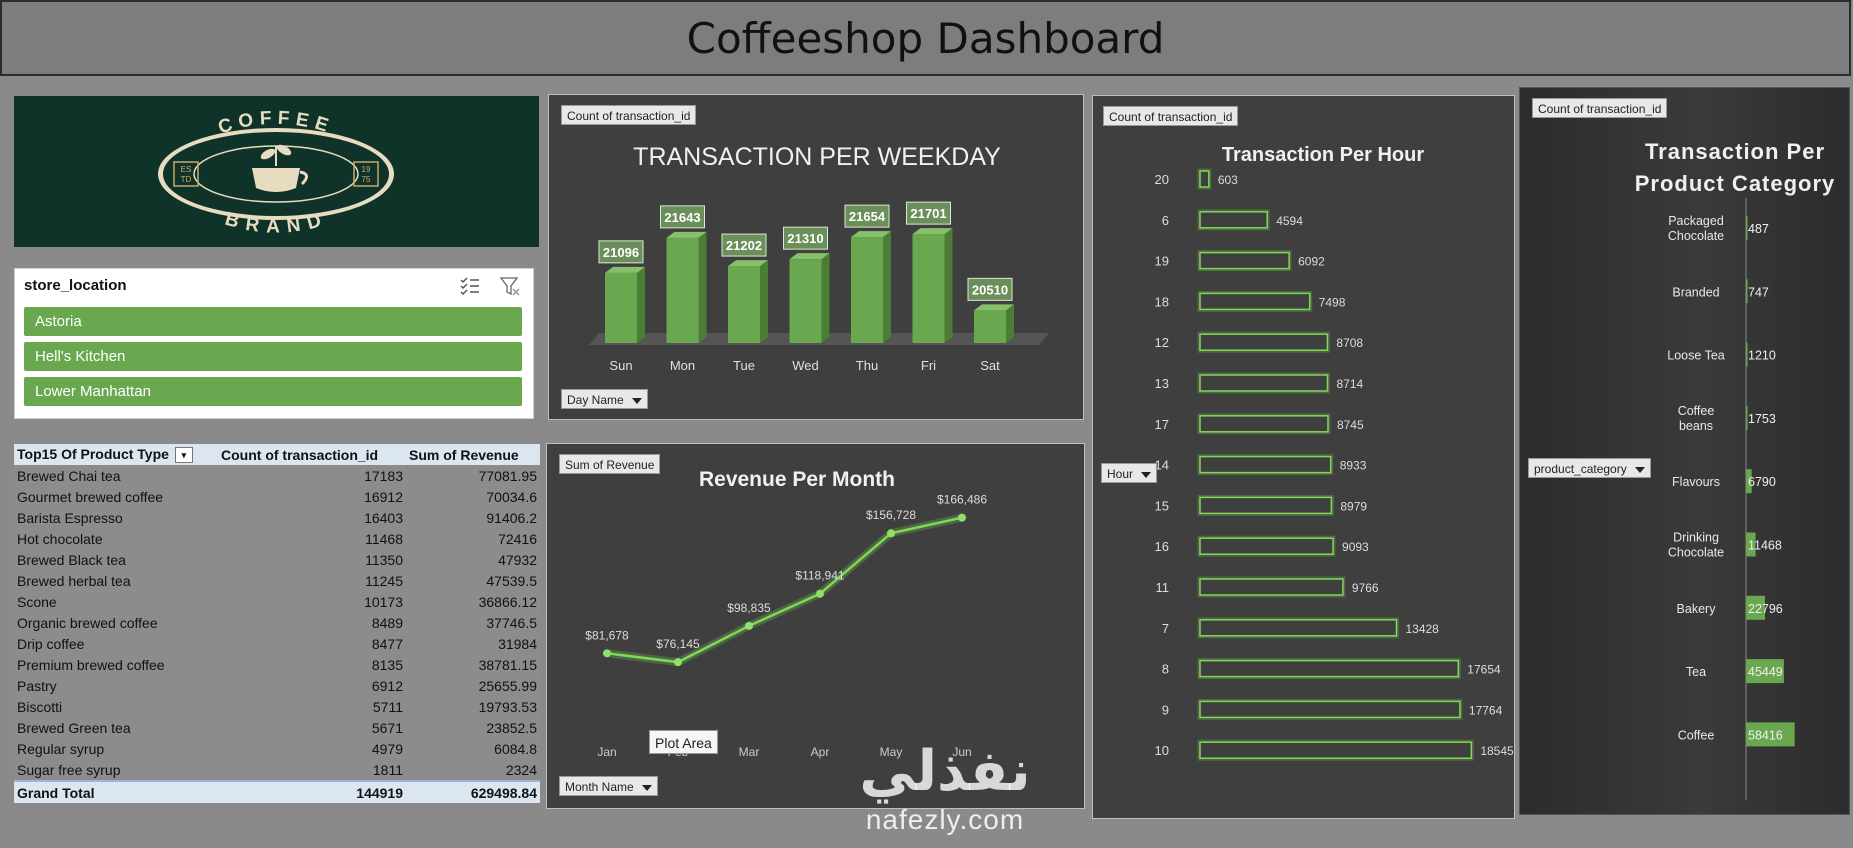 The image size is (1853, 848). What do you see at coordinates (511, 727) in the screenshot?
I see `revenue-cell: 23852.5` at bounding box center [511, 727].